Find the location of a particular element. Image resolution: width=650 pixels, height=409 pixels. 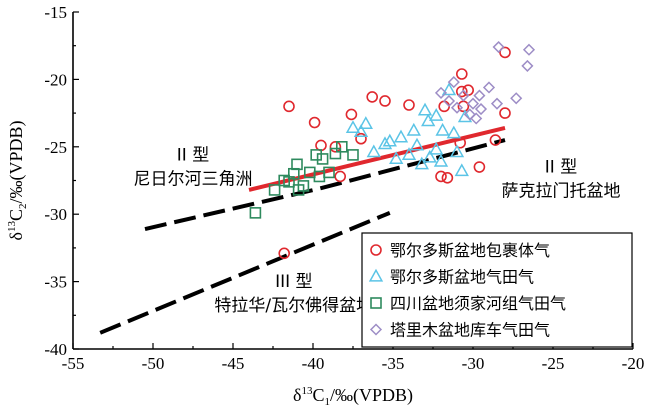

y-axis-title: δ13C2/‰(VPDB) is located at coordinates (17, 180).